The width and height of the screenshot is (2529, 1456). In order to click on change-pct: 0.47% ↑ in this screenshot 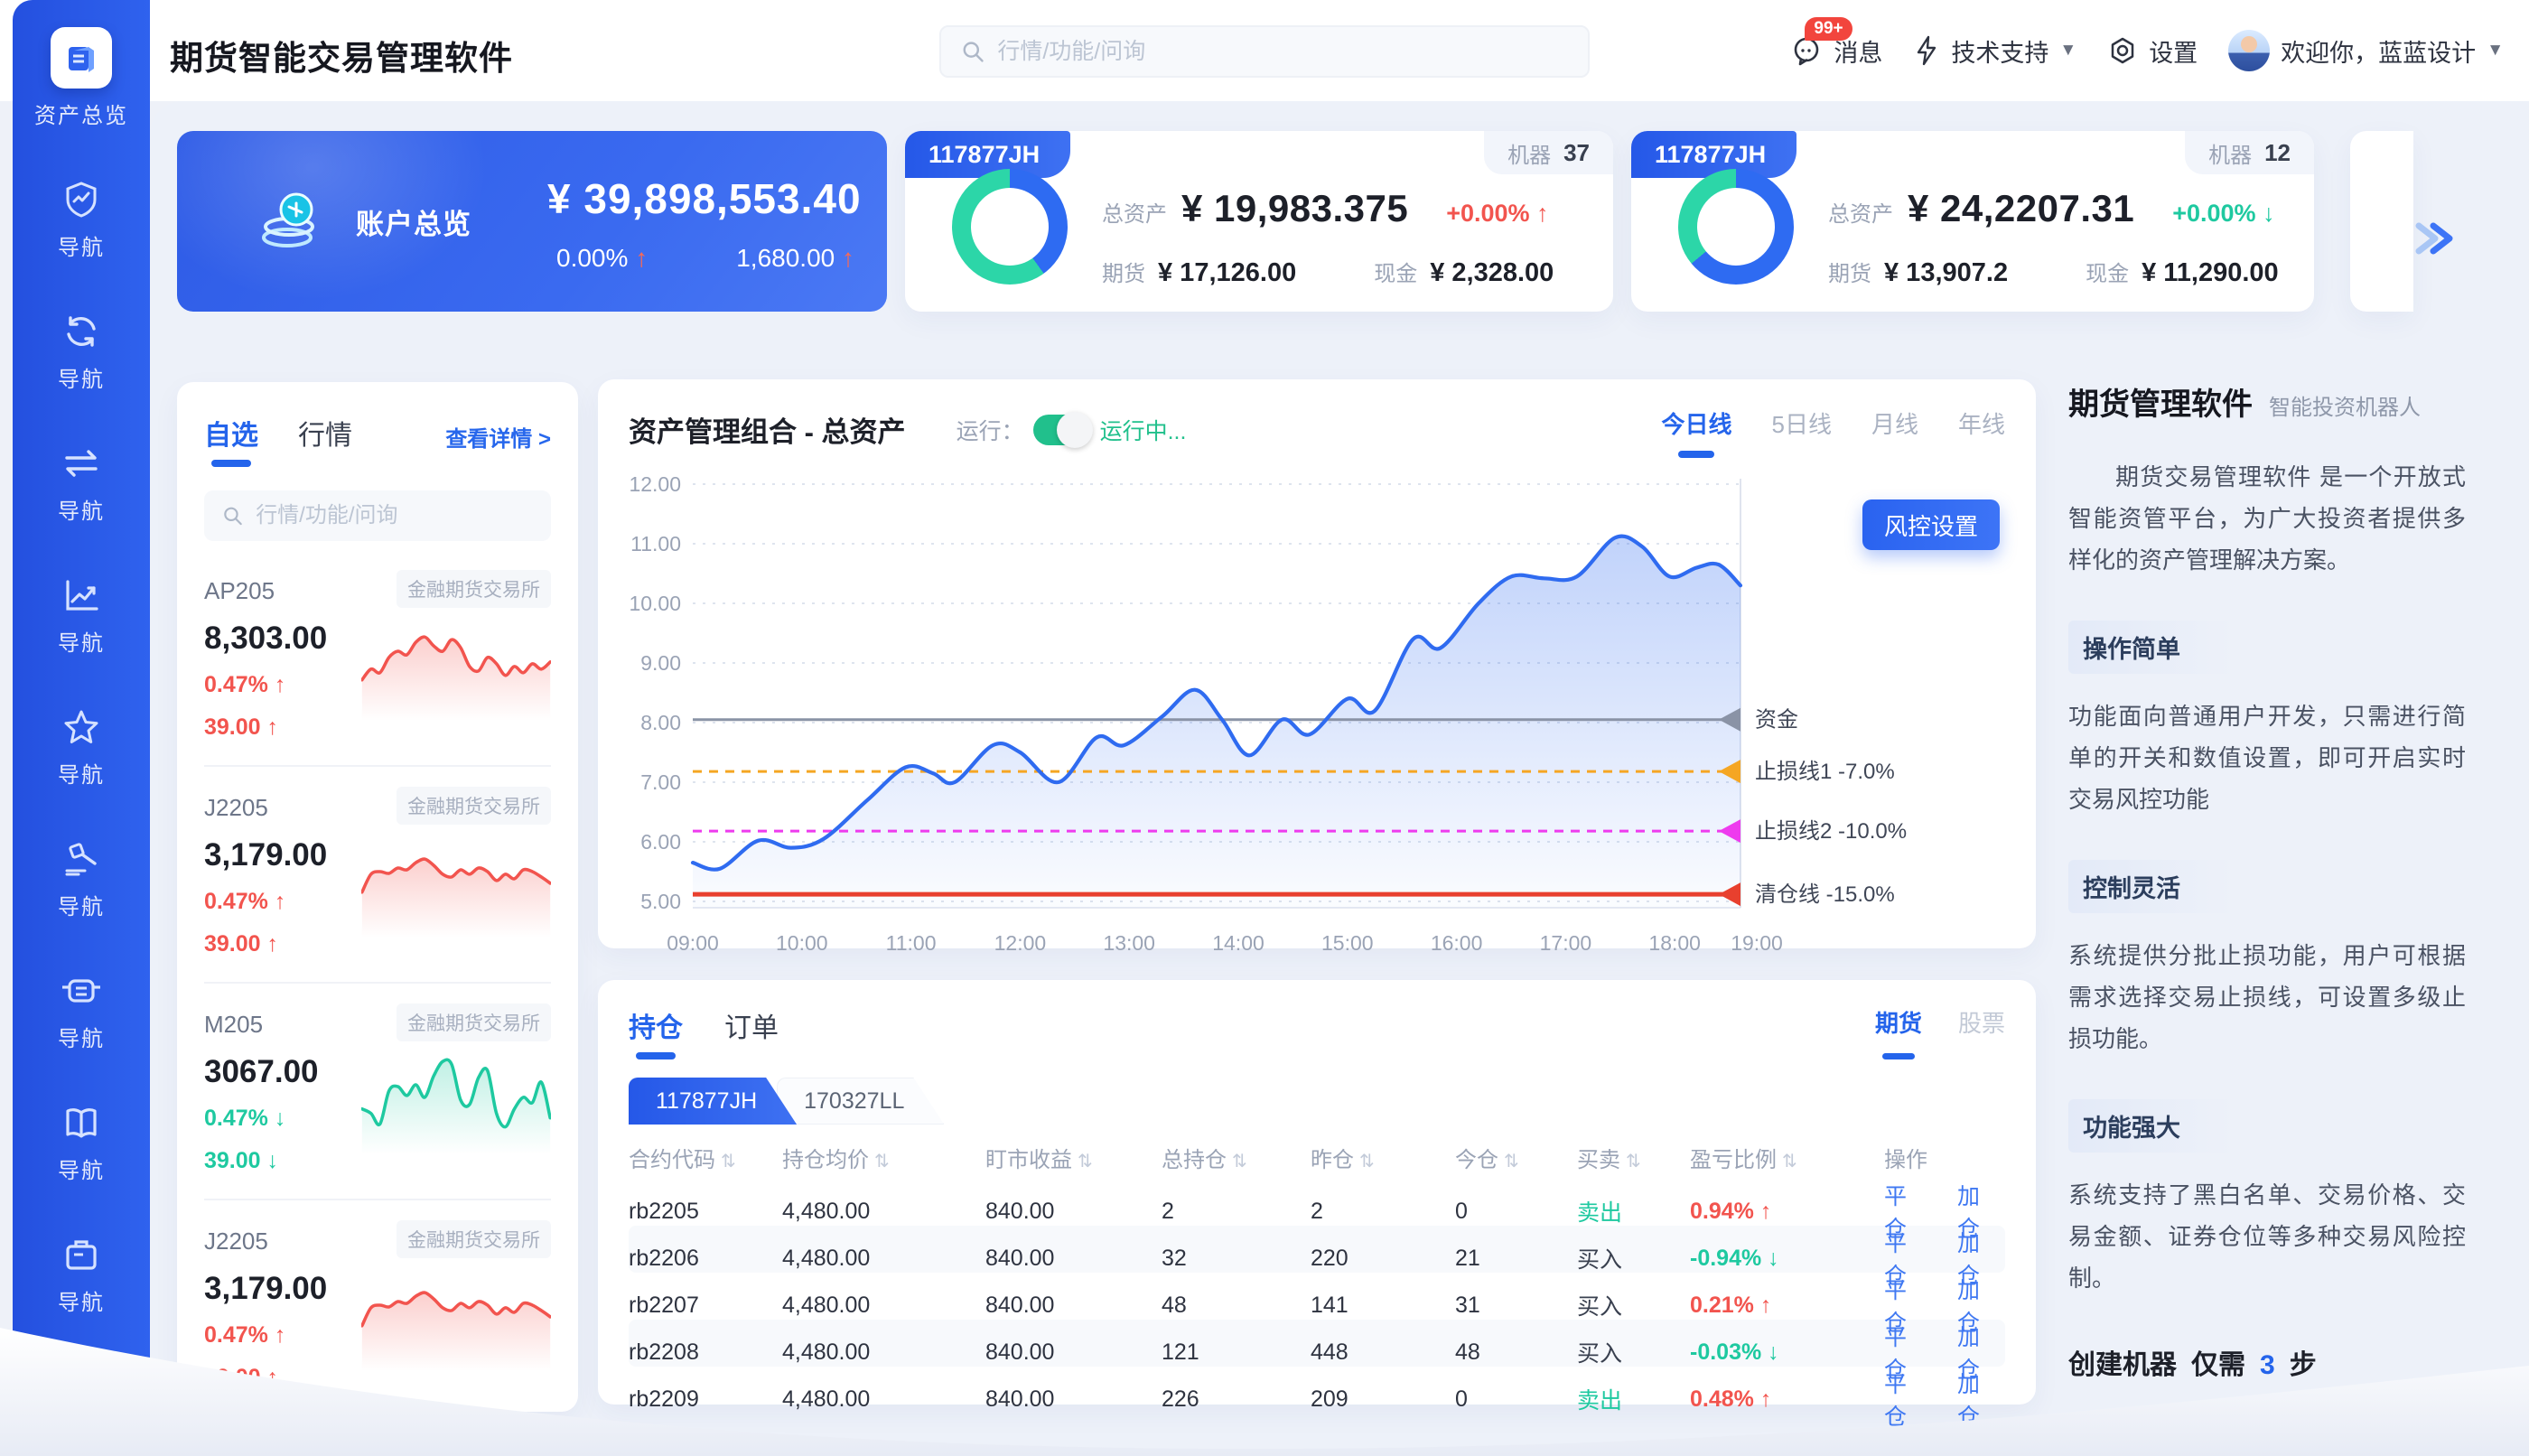, I will do `click(245, 1335)`.